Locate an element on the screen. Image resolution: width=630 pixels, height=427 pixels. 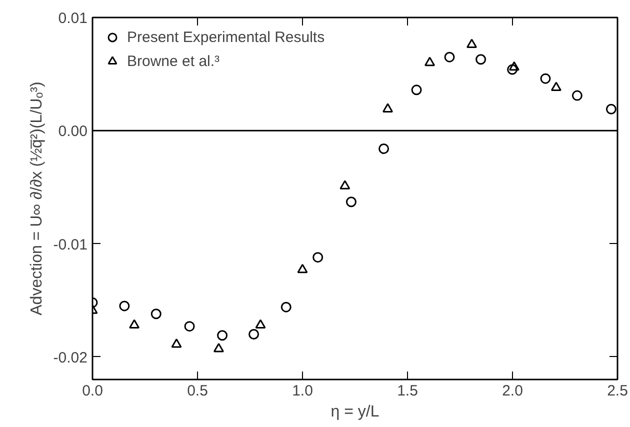
x-axis-title: η = y/L is located at coordinates (355, 412).